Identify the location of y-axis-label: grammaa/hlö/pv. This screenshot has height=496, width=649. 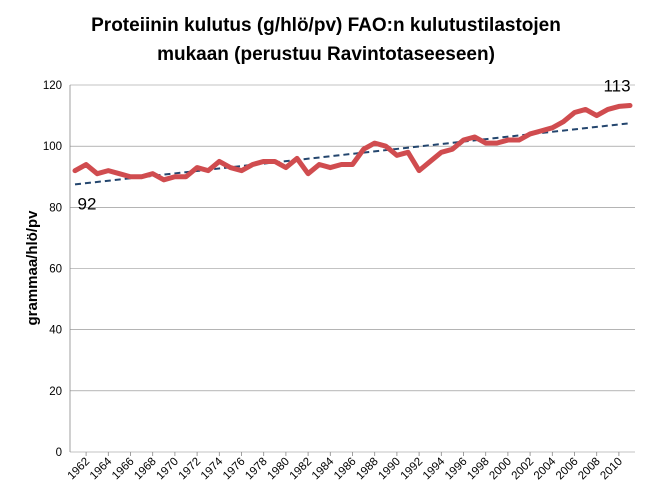
(32, 268).